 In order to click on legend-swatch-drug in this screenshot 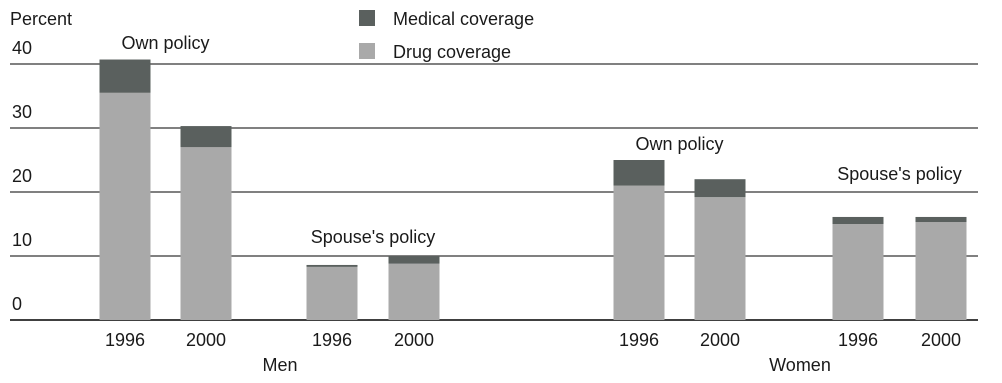, I will do `click(367, 51)`.